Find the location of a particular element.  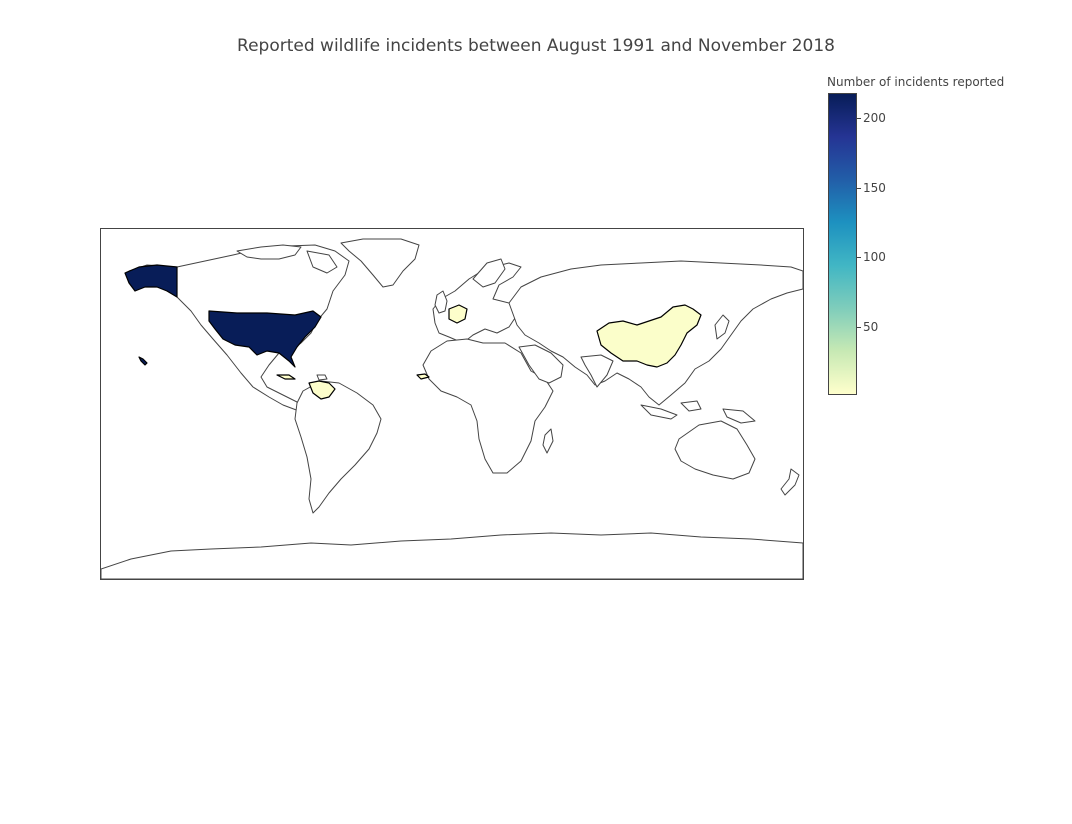

colorbar-tick-label: 150 is located at coordinates (874, 188).